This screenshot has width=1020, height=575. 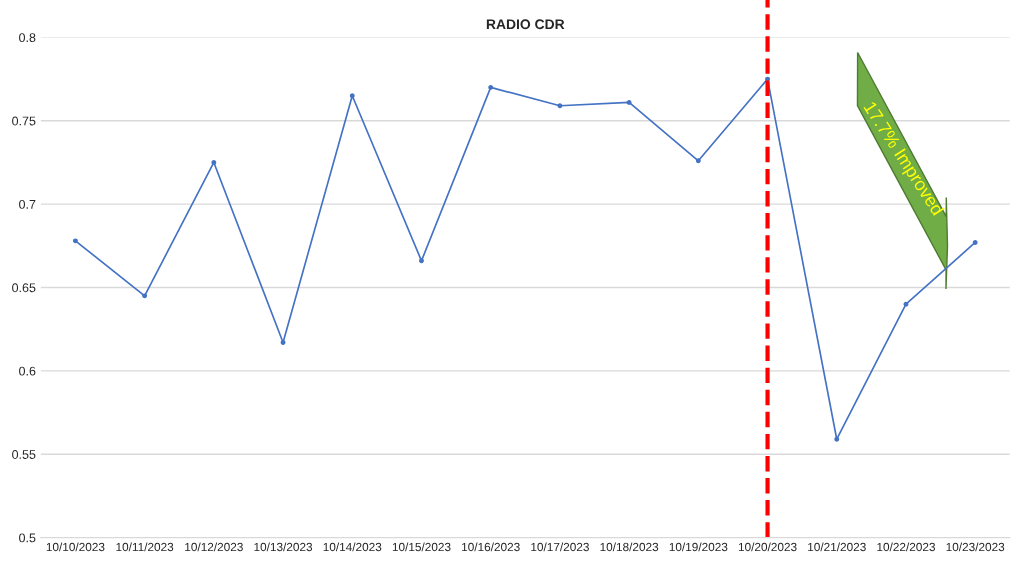 What do you see at coordinates (24, 288) in the screenshot?
I see `y-tick-label: 0.65` at bounding box center [24, 288].